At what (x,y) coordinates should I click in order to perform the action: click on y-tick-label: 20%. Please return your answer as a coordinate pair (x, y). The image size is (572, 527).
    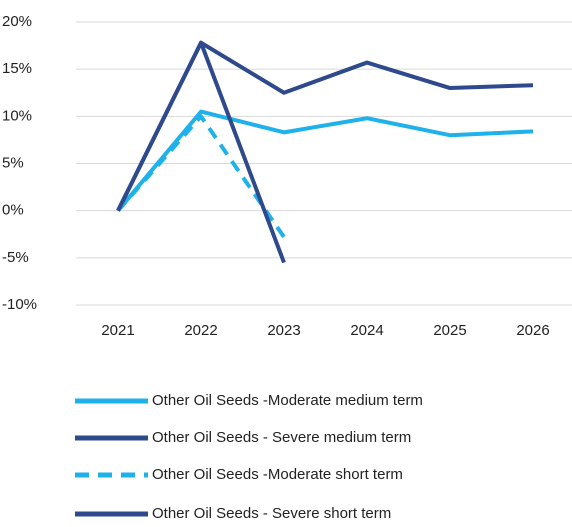
    Looking at the image, I should click on (17, 21).